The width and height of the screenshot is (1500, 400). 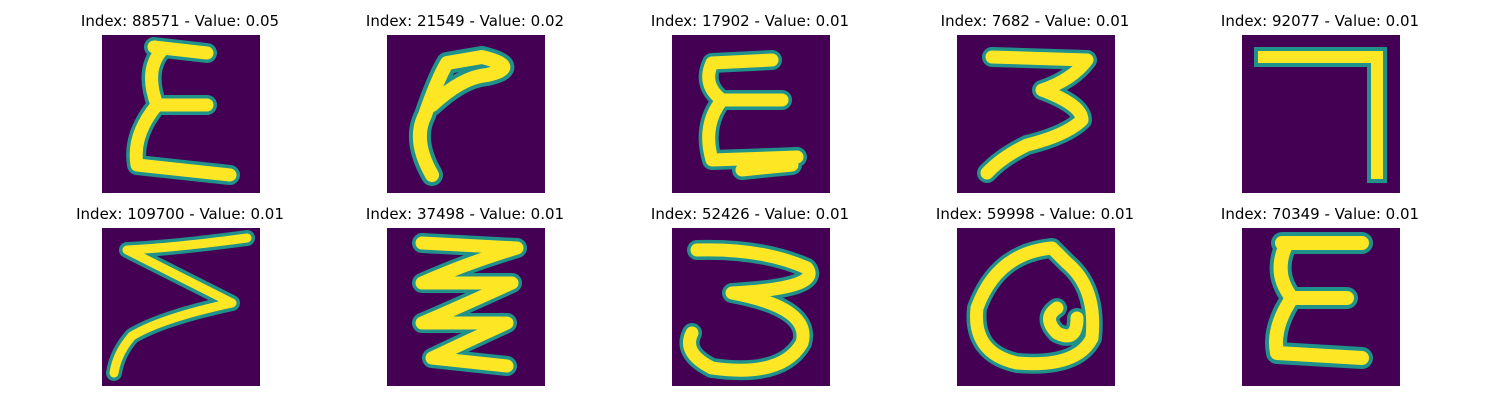 What do you see at coordinates (750, 214) in the screenshot?
I see `panel-title: Index: 52426 - Value: 0.01` at bounding box center [750, 214].